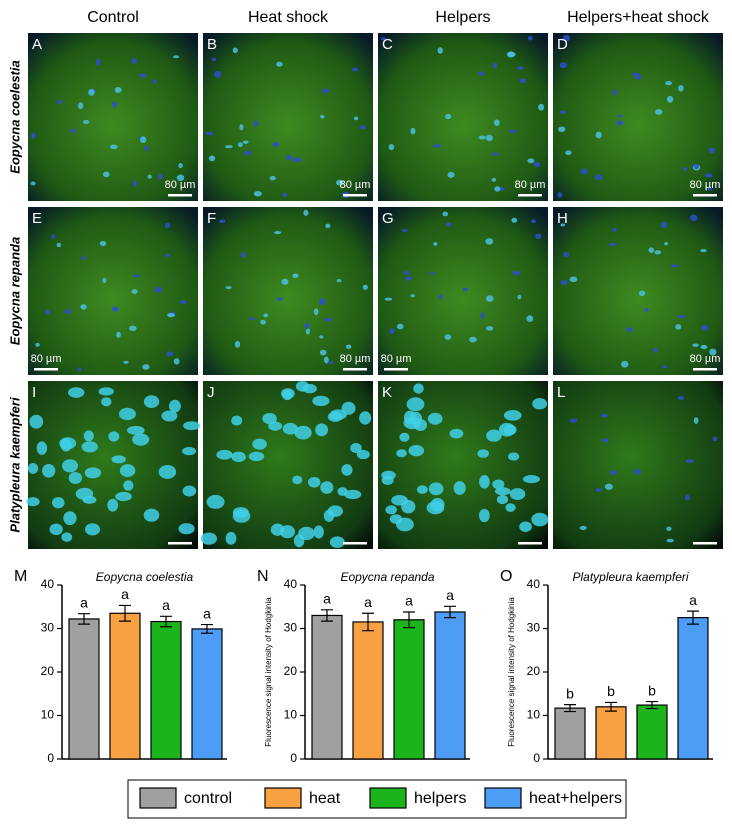 This screenshot has width=732, height=827. Describe the element at coordinates (211, 392) in the screenshot. I see `panel-letter: J` at that location.